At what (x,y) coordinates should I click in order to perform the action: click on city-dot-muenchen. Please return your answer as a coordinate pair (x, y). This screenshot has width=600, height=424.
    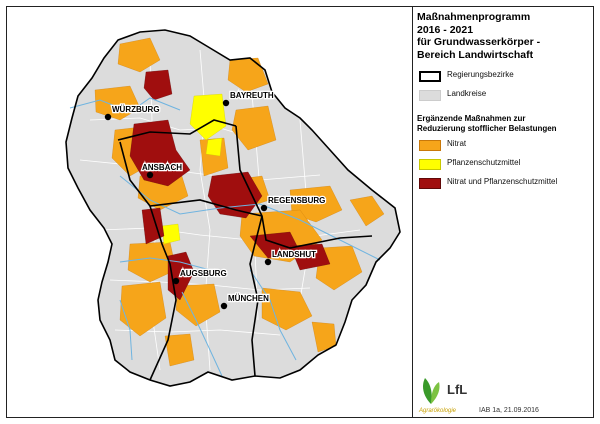
    Looking at the image, I should click on (224, 306).